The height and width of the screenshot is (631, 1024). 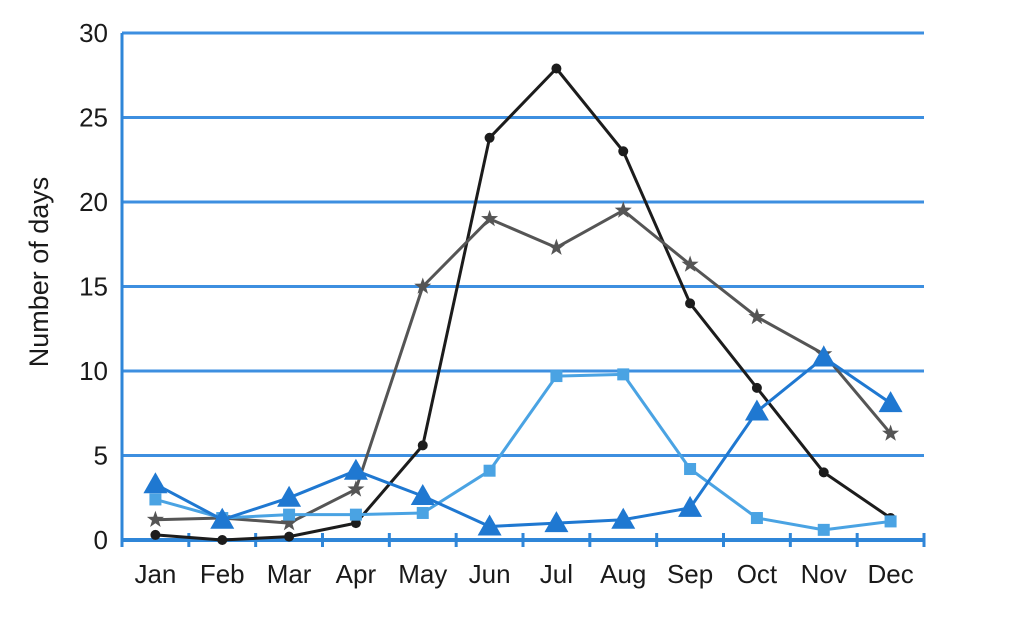 I want to click on x-tick-label: Jul, so click(x=556, y=574).